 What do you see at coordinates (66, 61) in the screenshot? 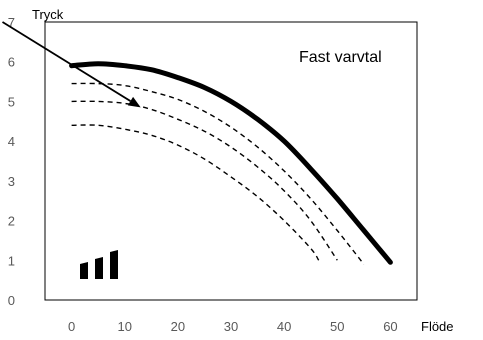
I see `arrow-line` at bounding box center [66, 61].